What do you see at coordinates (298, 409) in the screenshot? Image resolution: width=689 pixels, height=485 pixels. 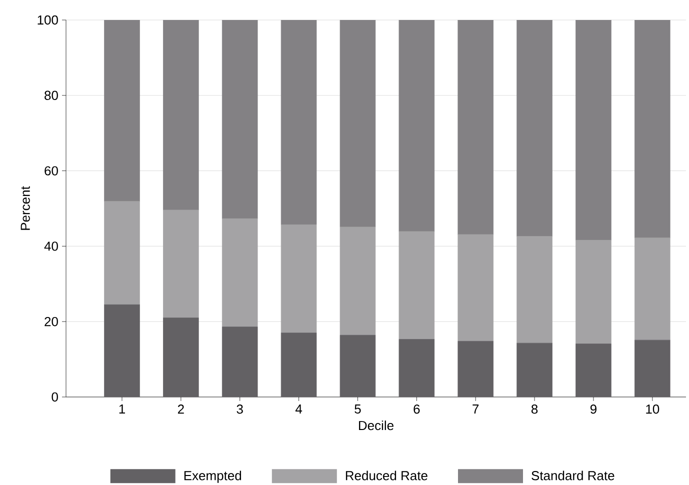 I see `x-tick-label: 4` at bounding box center [298, 409].